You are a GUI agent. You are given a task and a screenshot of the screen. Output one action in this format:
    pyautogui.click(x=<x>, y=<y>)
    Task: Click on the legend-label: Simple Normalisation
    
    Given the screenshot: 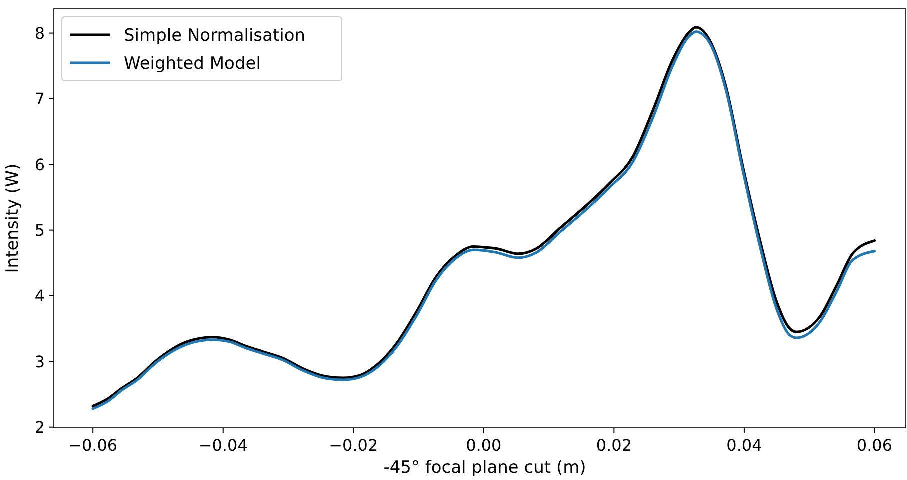 What is the action you would take?
    pyautogui.click(x=215, y=36)
    